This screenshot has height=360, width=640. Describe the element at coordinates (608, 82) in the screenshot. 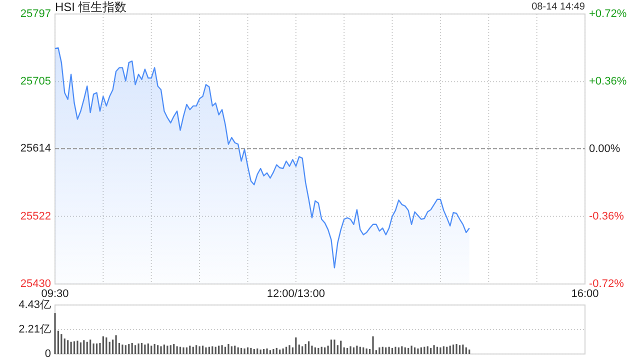

I see `y2-tick-label: +0.36%` at that location.